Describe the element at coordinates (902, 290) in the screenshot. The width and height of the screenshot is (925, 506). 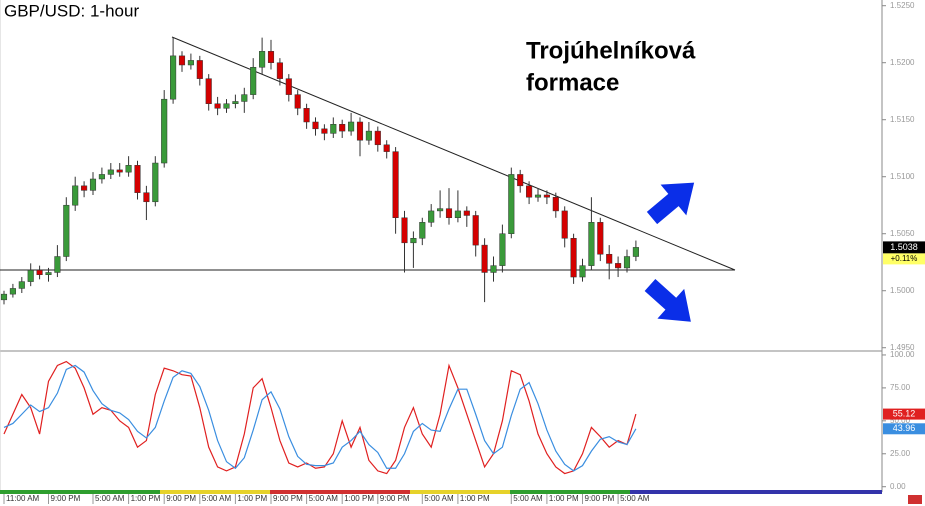
I see `y-tick-label: 1.5000` at that location.